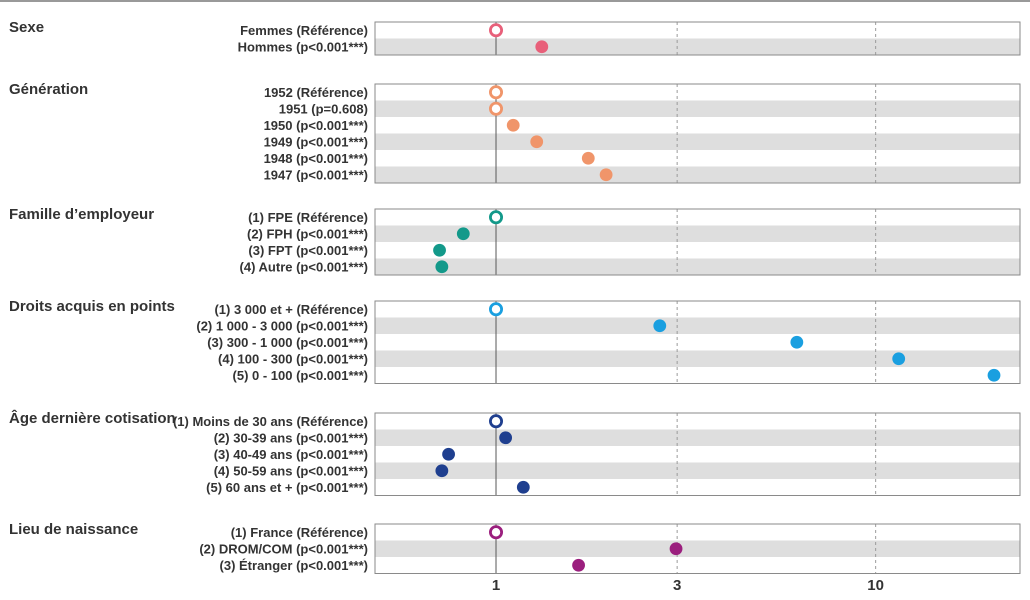  What do you see at coordinates (92, 418) in the screenshot?
I see `group-title: Âge dernière cotisation` at bounding box center [92, 418].